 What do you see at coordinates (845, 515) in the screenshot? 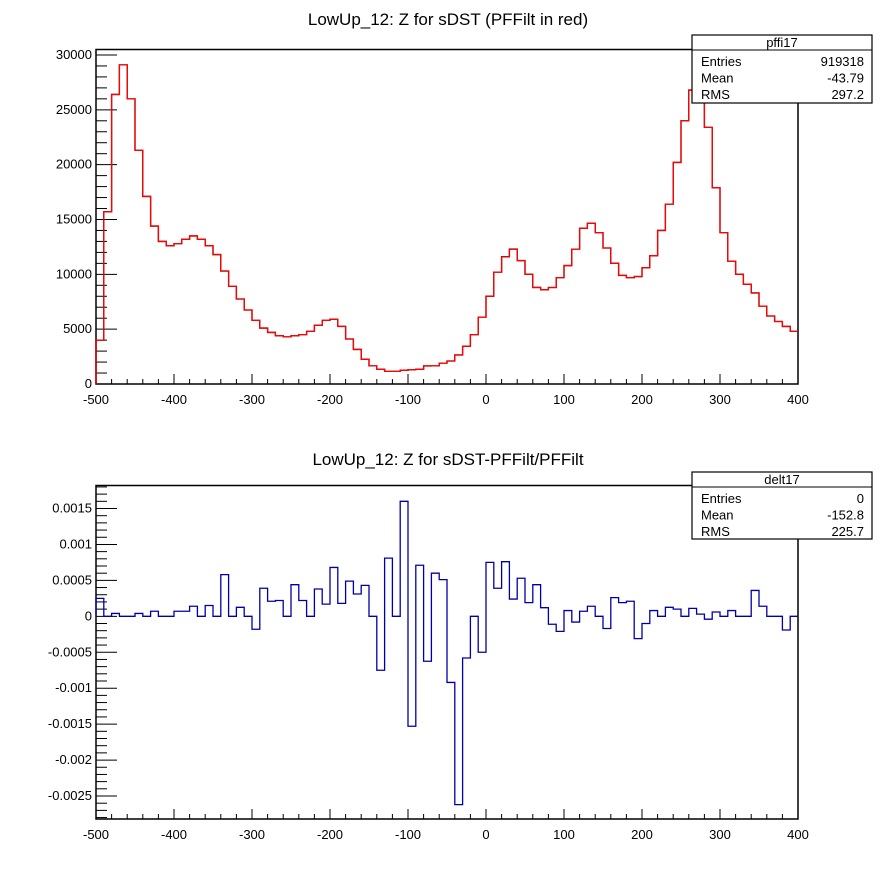
I see `stats-value: -152.8` at bounding box center [845, 515].